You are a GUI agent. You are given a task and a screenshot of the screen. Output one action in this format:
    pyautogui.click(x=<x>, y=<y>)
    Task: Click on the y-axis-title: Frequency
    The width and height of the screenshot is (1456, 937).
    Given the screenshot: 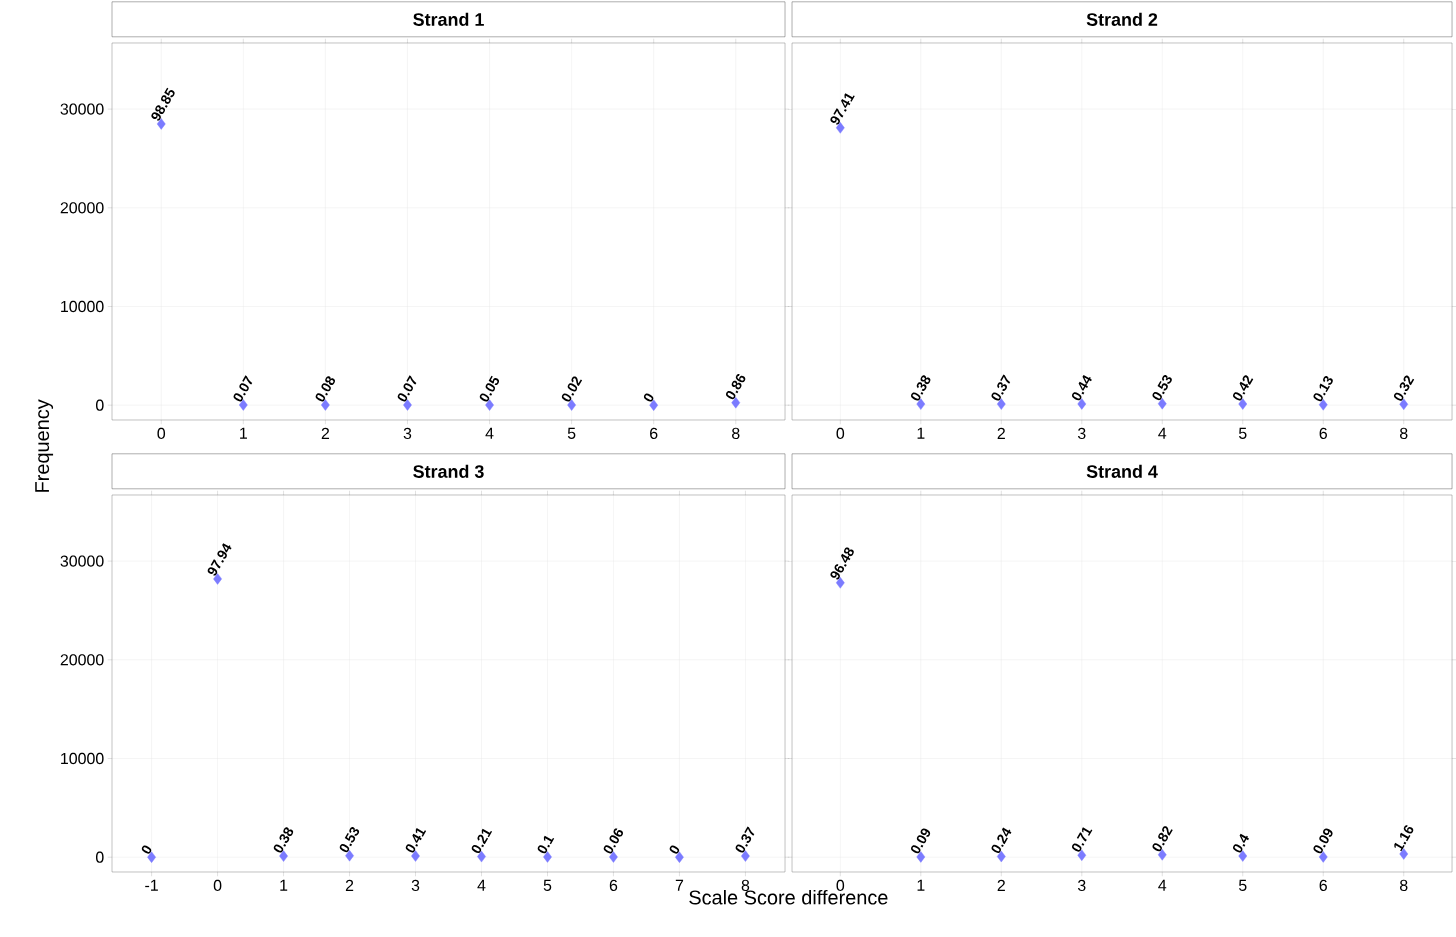 What is the action you would take?
    pyautogui.click(x=44, y=445)
    